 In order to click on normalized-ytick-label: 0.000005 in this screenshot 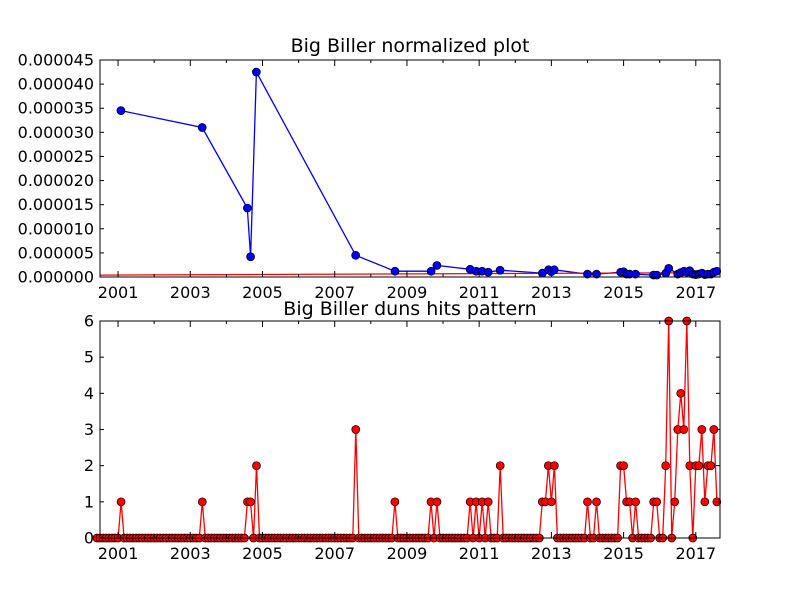, I will do `click(56, 252)`.